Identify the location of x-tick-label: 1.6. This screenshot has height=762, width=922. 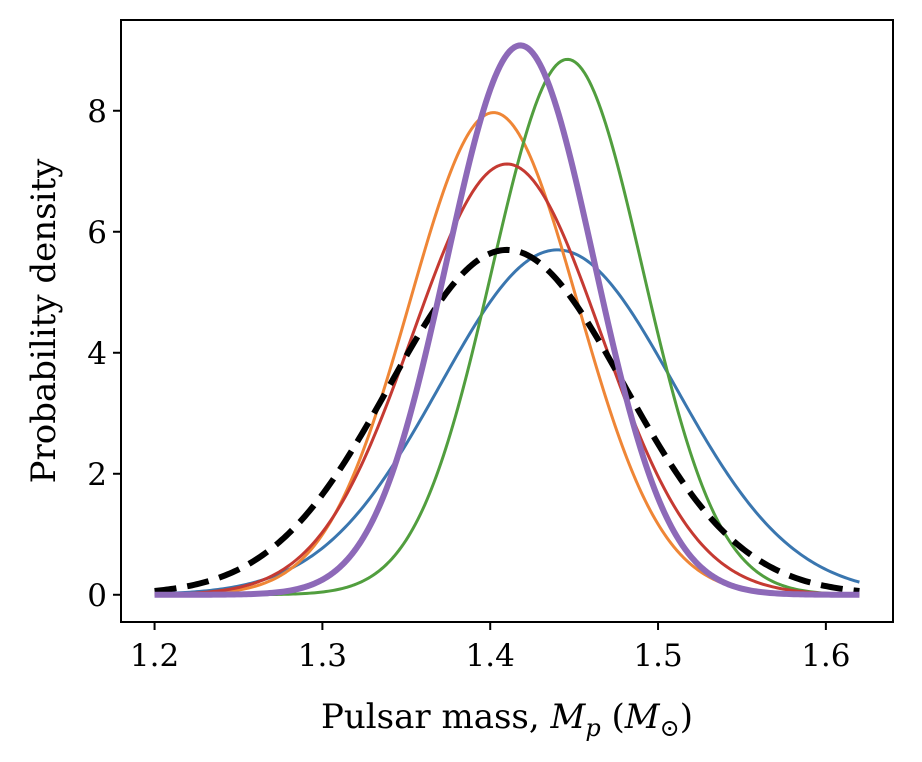
(825, 656).